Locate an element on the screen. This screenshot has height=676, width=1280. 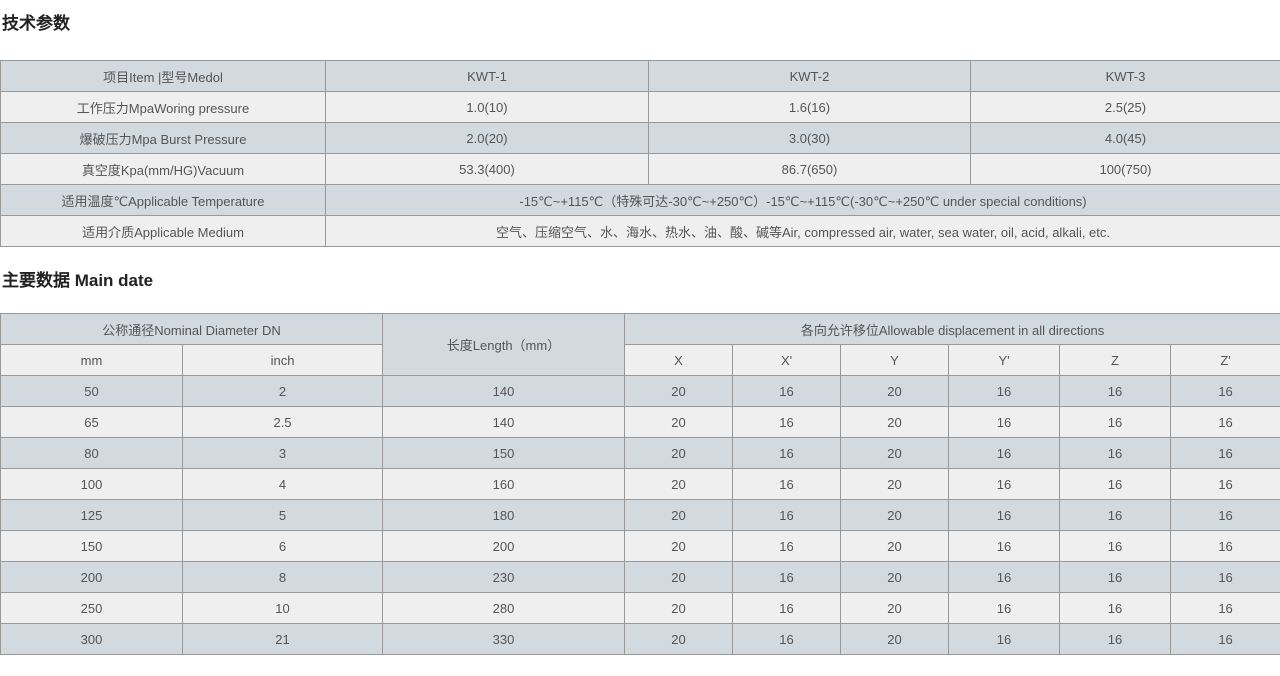
table-cell: 2.5 is located at coordinates (282, 422).